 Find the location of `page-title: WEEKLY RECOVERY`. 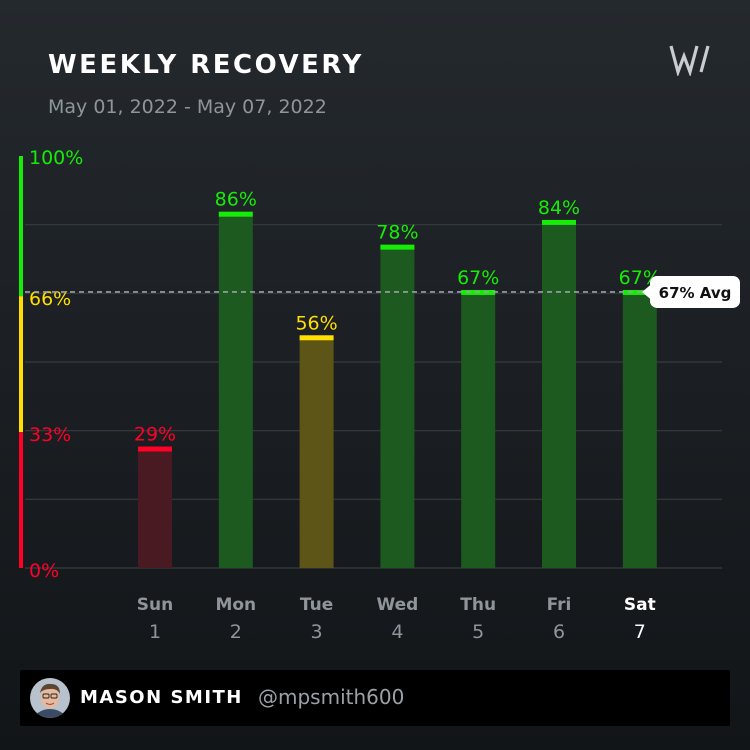

page-title: WEEKLY RECOVERY is located at coordinates (206, 65).